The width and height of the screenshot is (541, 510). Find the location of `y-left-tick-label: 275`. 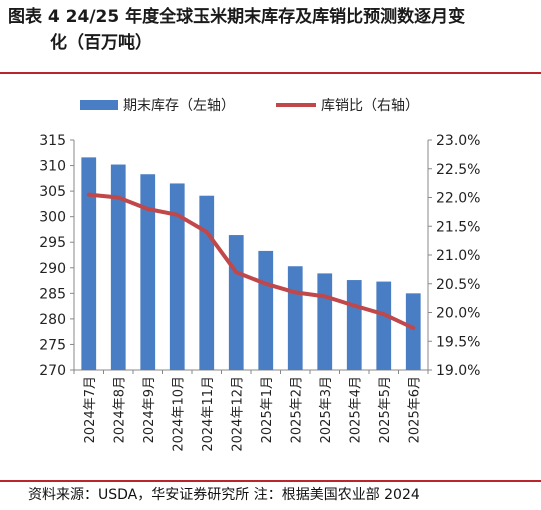

y-left-tick-label: 275 is located at coordinates (52, 345).